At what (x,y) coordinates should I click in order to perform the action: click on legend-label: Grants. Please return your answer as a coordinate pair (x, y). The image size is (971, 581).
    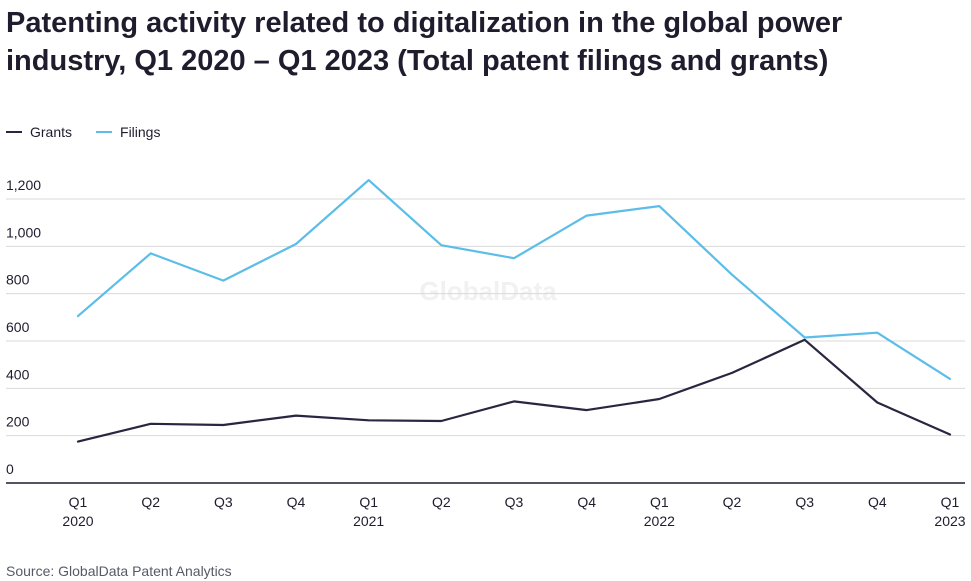
    Looking at the image, I should click on (51, 132).